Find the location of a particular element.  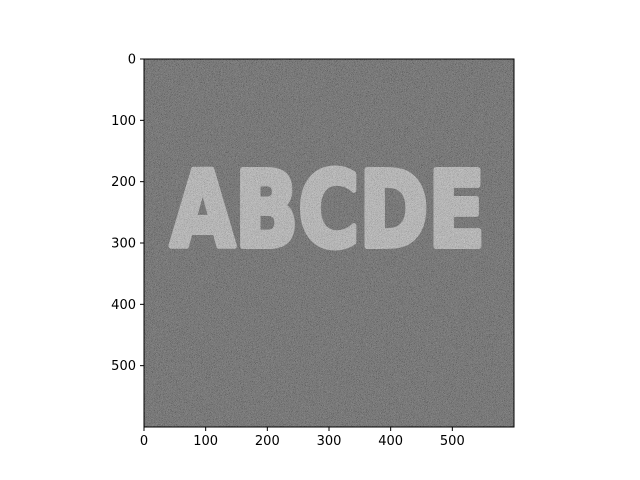

x-tick-label: 200 is located at coordinates (267, 441).